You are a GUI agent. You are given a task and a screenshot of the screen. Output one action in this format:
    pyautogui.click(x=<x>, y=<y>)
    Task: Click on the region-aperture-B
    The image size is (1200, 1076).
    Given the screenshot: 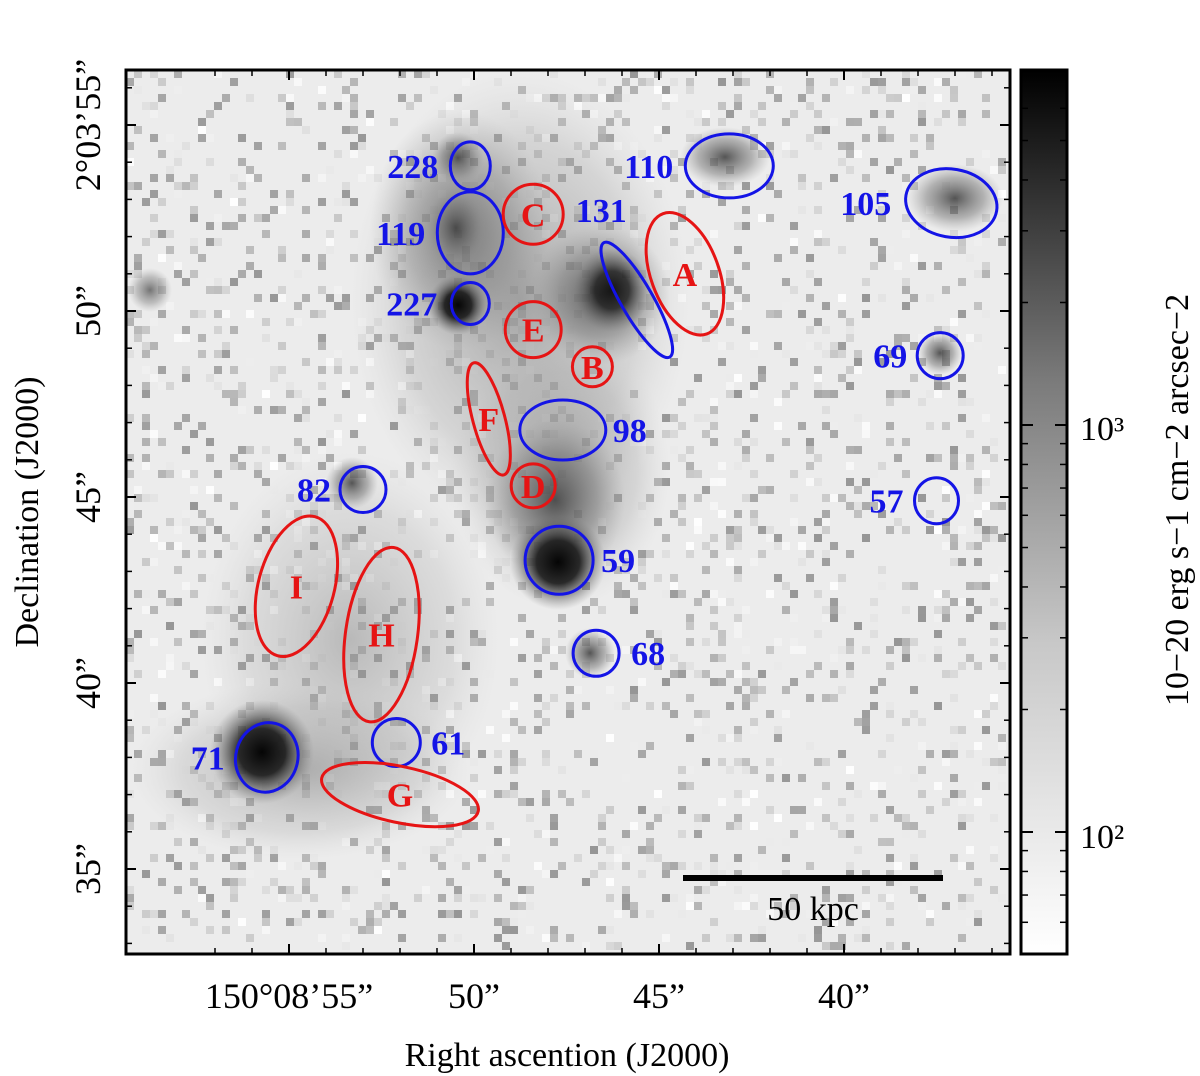 What is the action you would take?
    pyautogui.click(x=592, y=367)
    